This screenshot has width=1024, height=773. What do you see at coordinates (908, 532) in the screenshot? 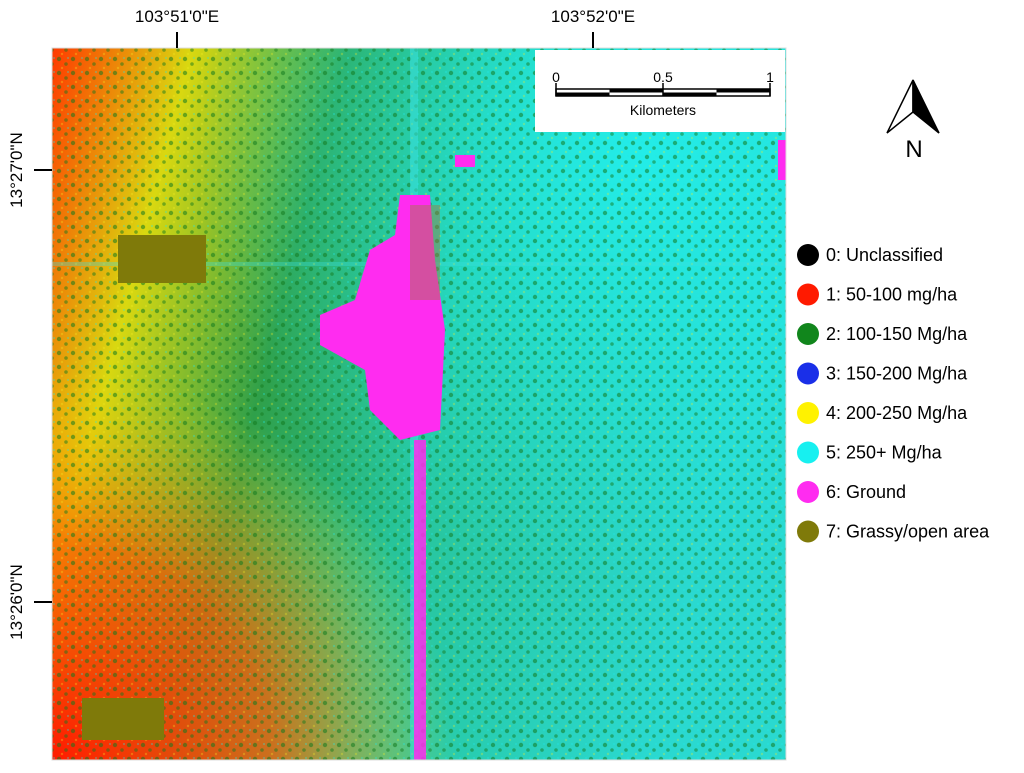
I see `legend-label: 7: Grassy/open area` at bounding box center [908, 532].